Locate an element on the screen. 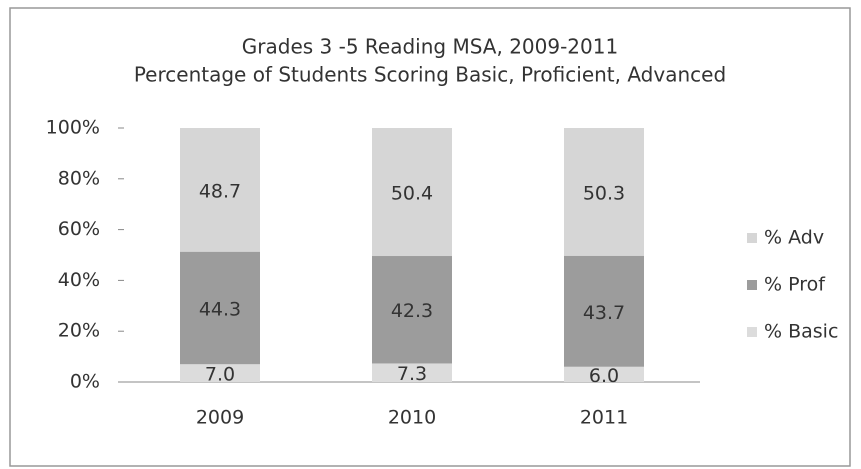  legend-label: % Prof is located at coordinates (795, 285).